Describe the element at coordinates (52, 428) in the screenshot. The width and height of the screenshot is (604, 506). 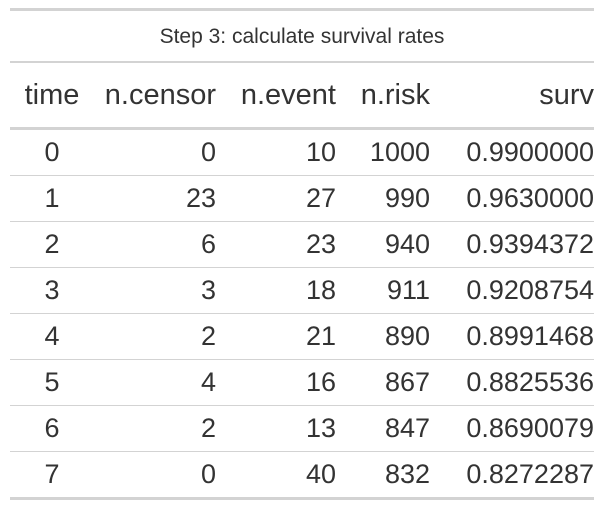
I see `cell-time: 6` at that location.